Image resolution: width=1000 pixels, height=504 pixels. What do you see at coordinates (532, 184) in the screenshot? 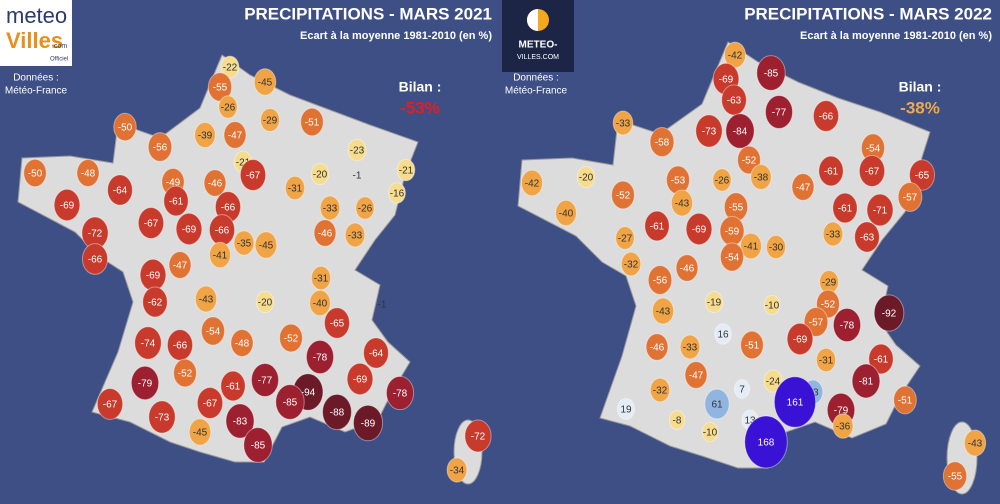
I see `bubble-label: -42` at bounding box center [532, 184].